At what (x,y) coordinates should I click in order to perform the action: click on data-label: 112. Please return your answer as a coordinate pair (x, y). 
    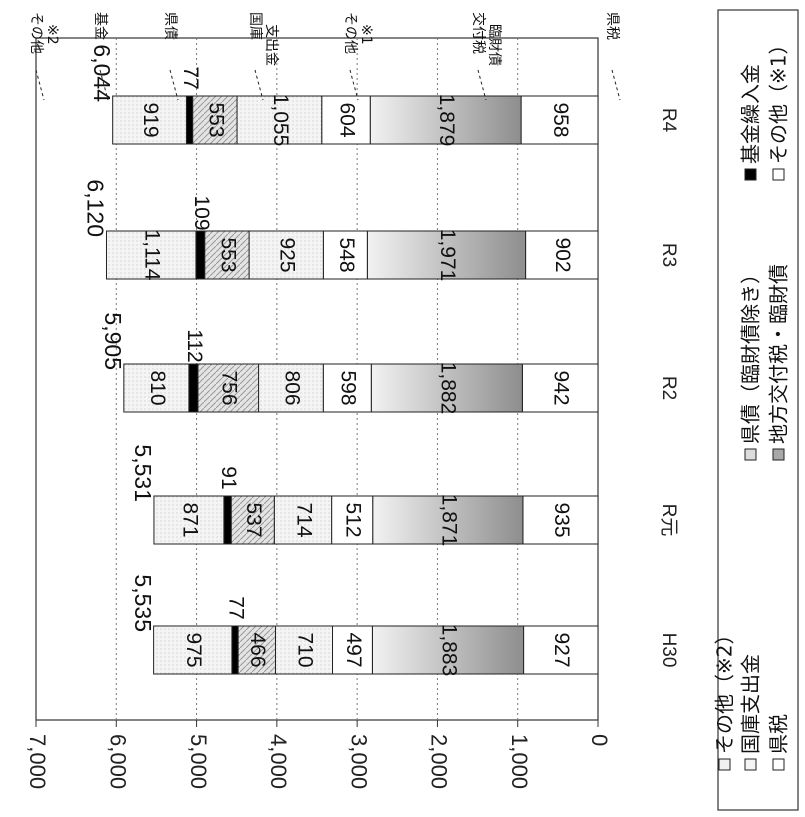
    Looking at the image, I should click on (194, 345).